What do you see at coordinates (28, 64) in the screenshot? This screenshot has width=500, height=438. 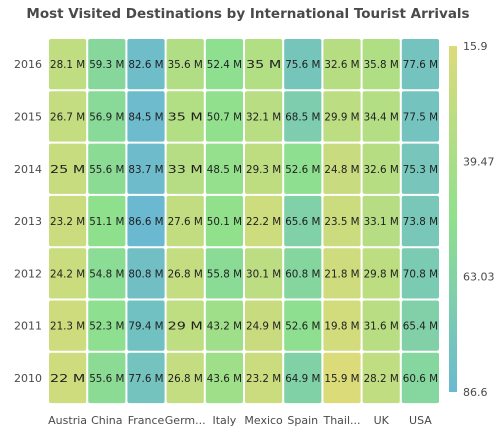 I see `y-tick-label: 2016` at bounding box center [28, 64].